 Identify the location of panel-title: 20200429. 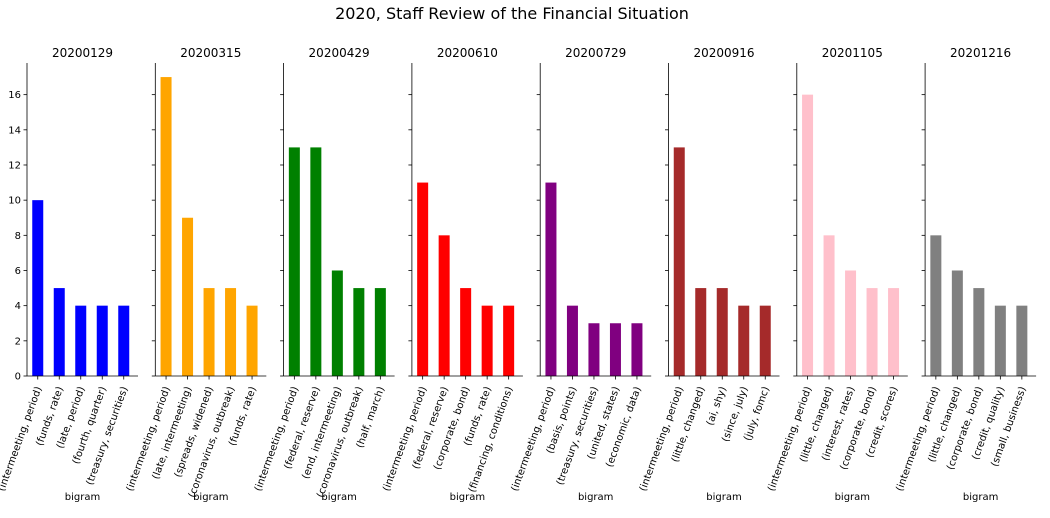
(339, 53).